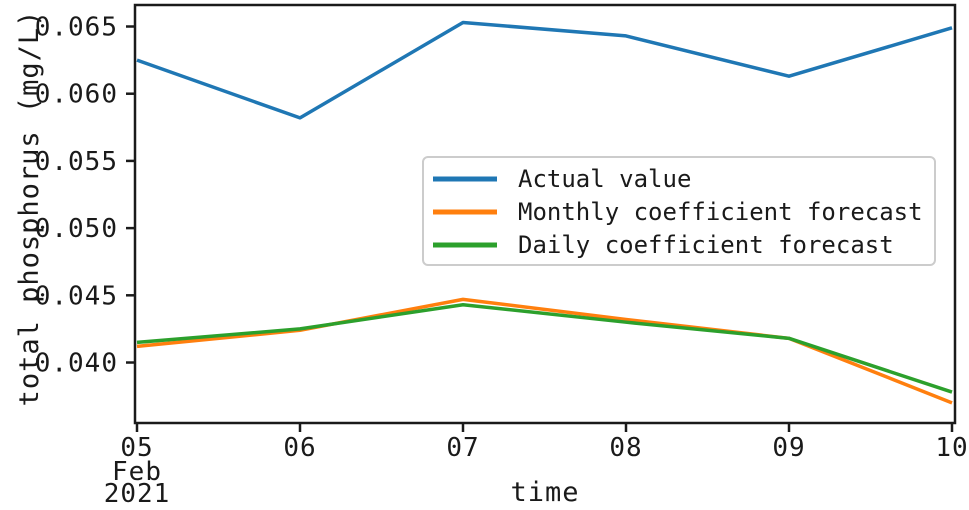 The image size is (969, 510). Describe the element at coordinates (462, 448) in the screenshot. I see `x-tick-label: 07` at that location.